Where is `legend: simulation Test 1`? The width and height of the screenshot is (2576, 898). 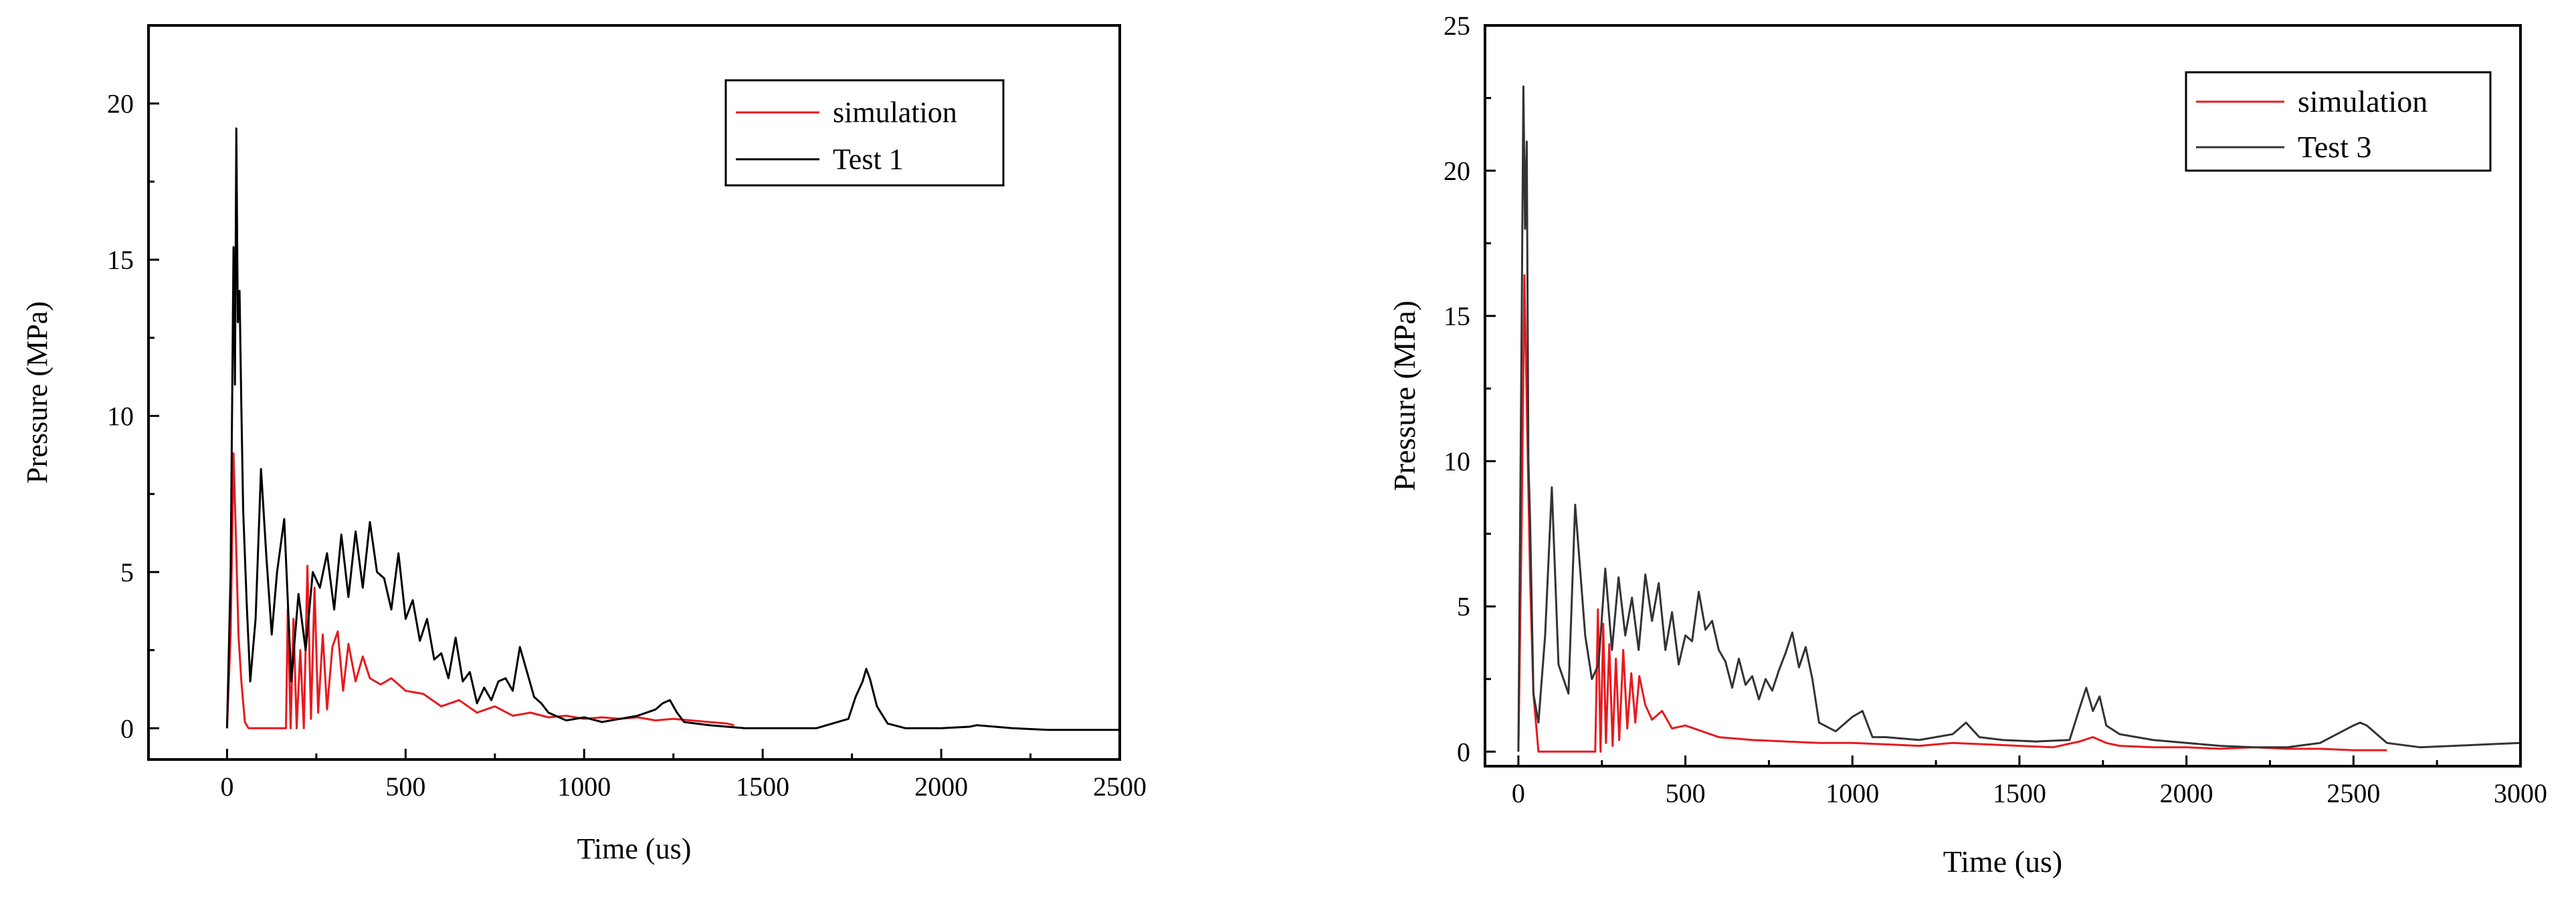
legend: simulation Test 1 is located at coordinates (864, 133).